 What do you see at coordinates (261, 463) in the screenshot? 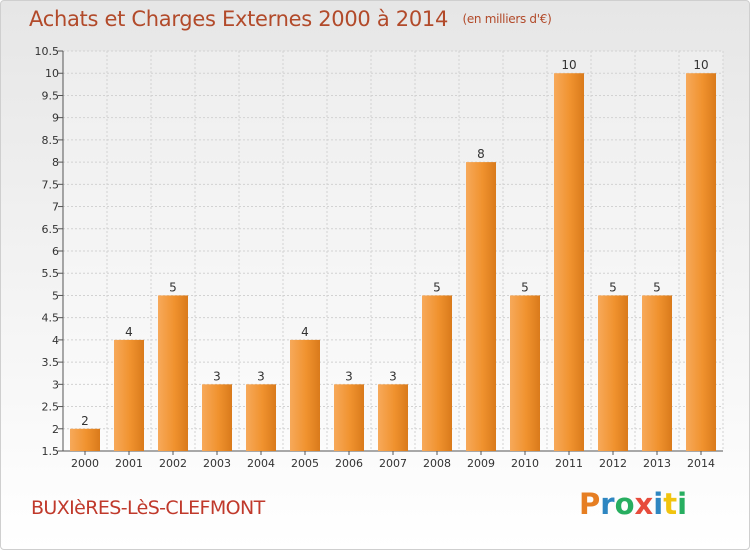
I see `x-tick-label-2004: 2004` at bounding box center [261, 463].